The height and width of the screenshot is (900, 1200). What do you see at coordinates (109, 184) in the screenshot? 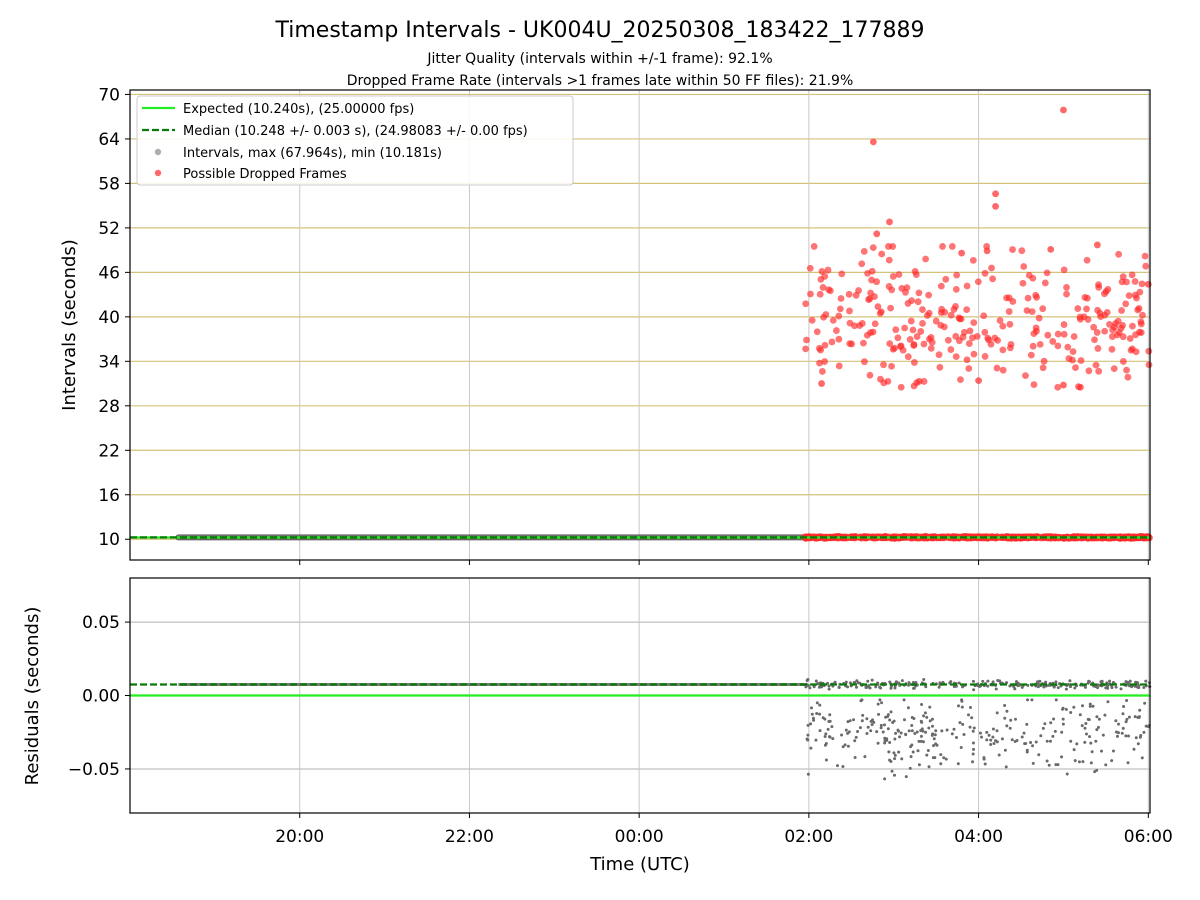
I see `intervals-y-tick-label: 58` at bounding box center [109, 184].